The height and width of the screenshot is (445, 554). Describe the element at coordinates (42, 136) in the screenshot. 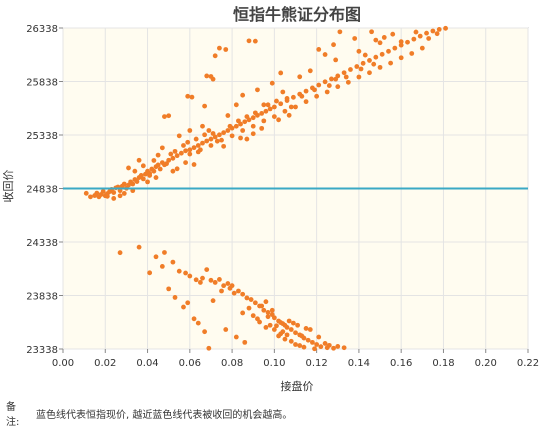

I see `y-tick-label: 25338` at that location.